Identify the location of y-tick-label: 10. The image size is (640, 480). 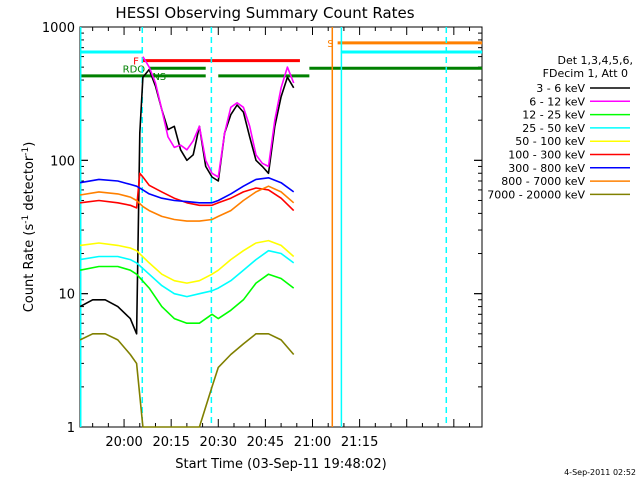
(66, 295).